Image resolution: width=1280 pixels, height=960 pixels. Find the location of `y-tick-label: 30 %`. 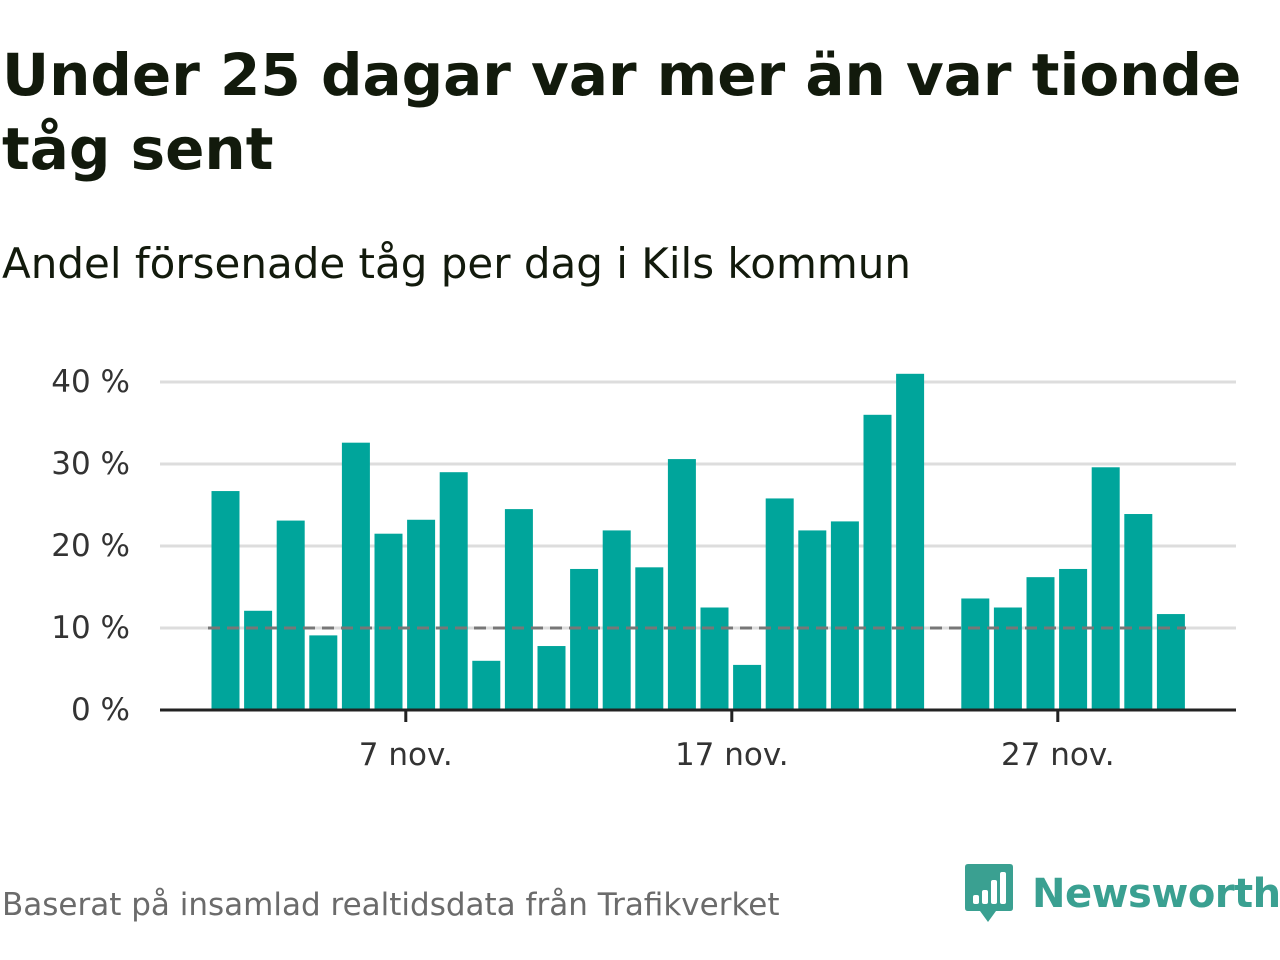

y-tick-label: 30 % is located at coordinates (90, 464).